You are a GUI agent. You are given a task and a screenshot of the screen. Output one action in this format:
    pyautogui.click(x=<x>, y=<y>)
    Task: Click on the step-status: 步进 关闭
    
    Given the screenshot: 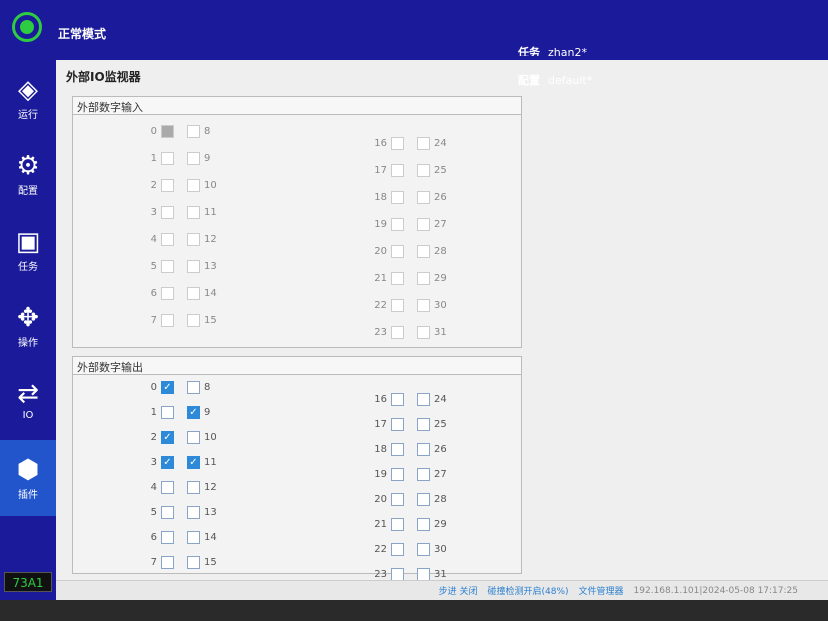 What is the action you would take?
    pyautogui.click(x=458, y=592)
    